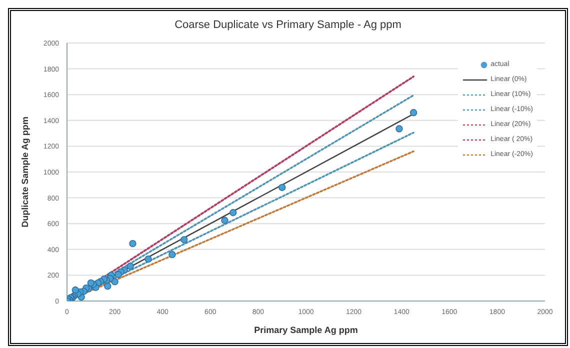 This screenshot has width=570, height=348. Describe the element at coordinates (288, 25) in the screenshot. I see `chart-title: Coarse Duplicate vs Primary Sample - Ag ppm` at that location.